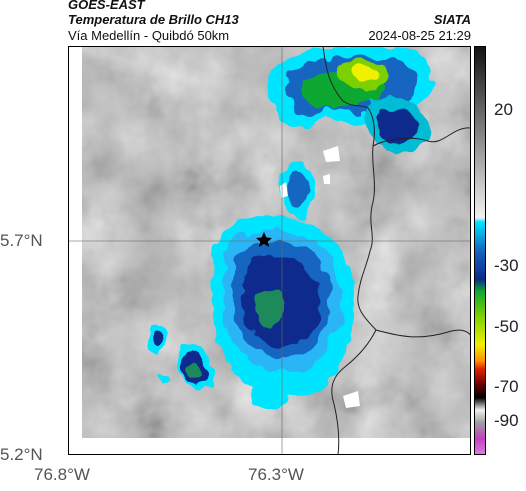  Describe the element at coordinates (153, 19) in the screenshot. I see `product-title: Temperatura de Brillo CH13` at that location.